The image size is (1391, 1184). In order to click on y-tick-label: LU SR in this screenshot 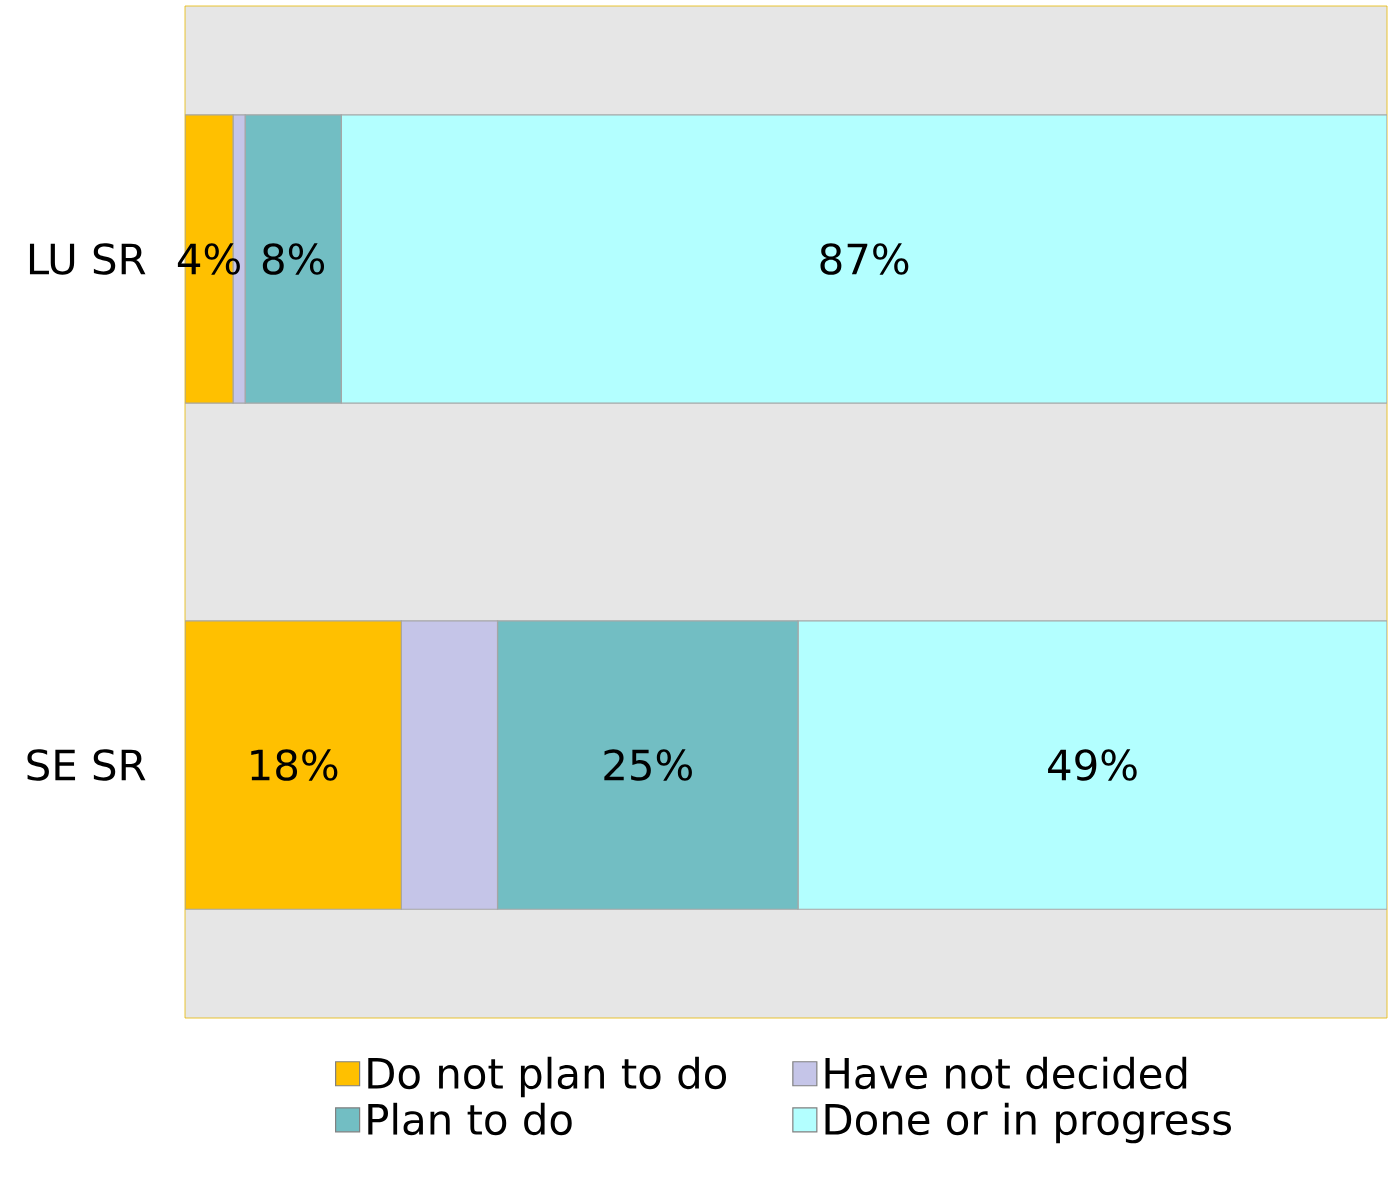, I will do `click(87, 259)`.